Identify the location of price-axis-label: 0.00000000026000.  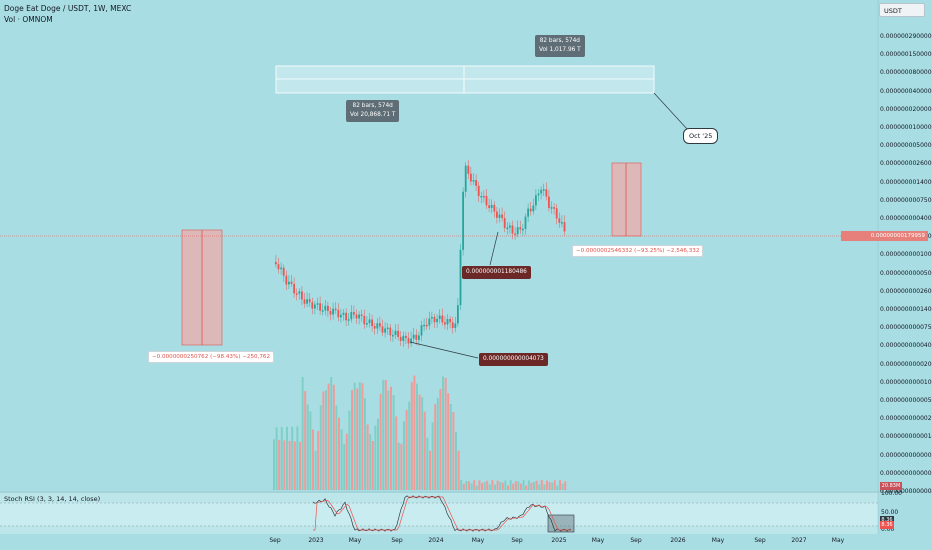
(906, 291).